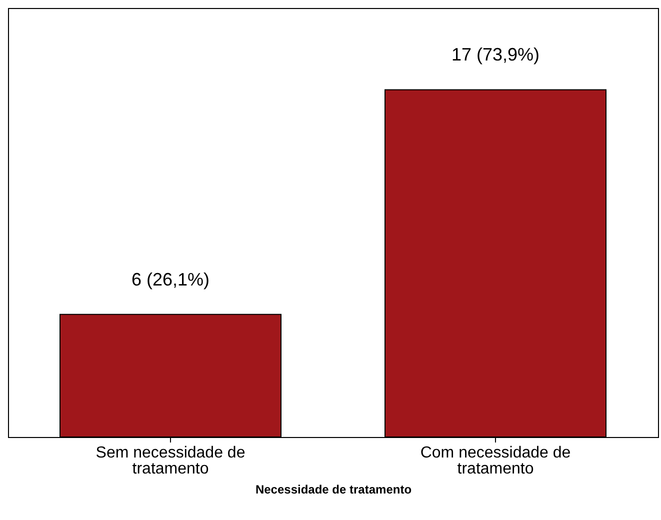  Describe the element at coordinates (333, 489) in the screenshot. I see `x-axis-title: Necessidade de tratamento` at that location.